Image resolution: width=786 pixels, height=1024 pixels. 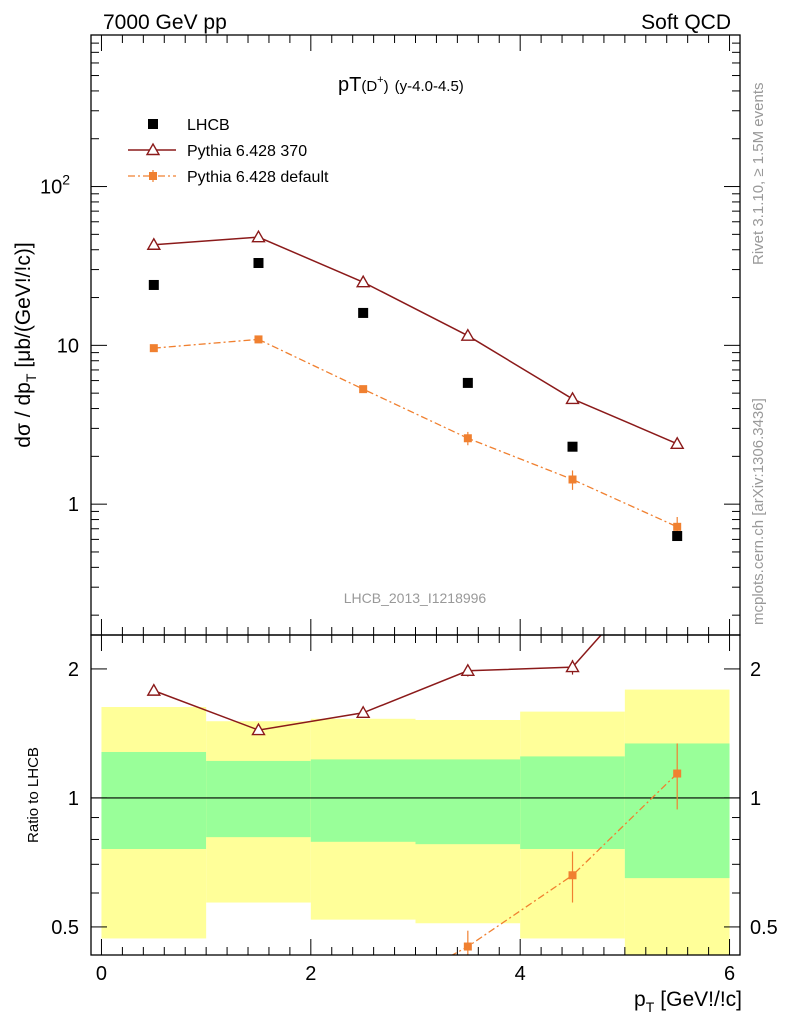 I want to click on ratio-pythia-370-line, so click(x=378, y=683).